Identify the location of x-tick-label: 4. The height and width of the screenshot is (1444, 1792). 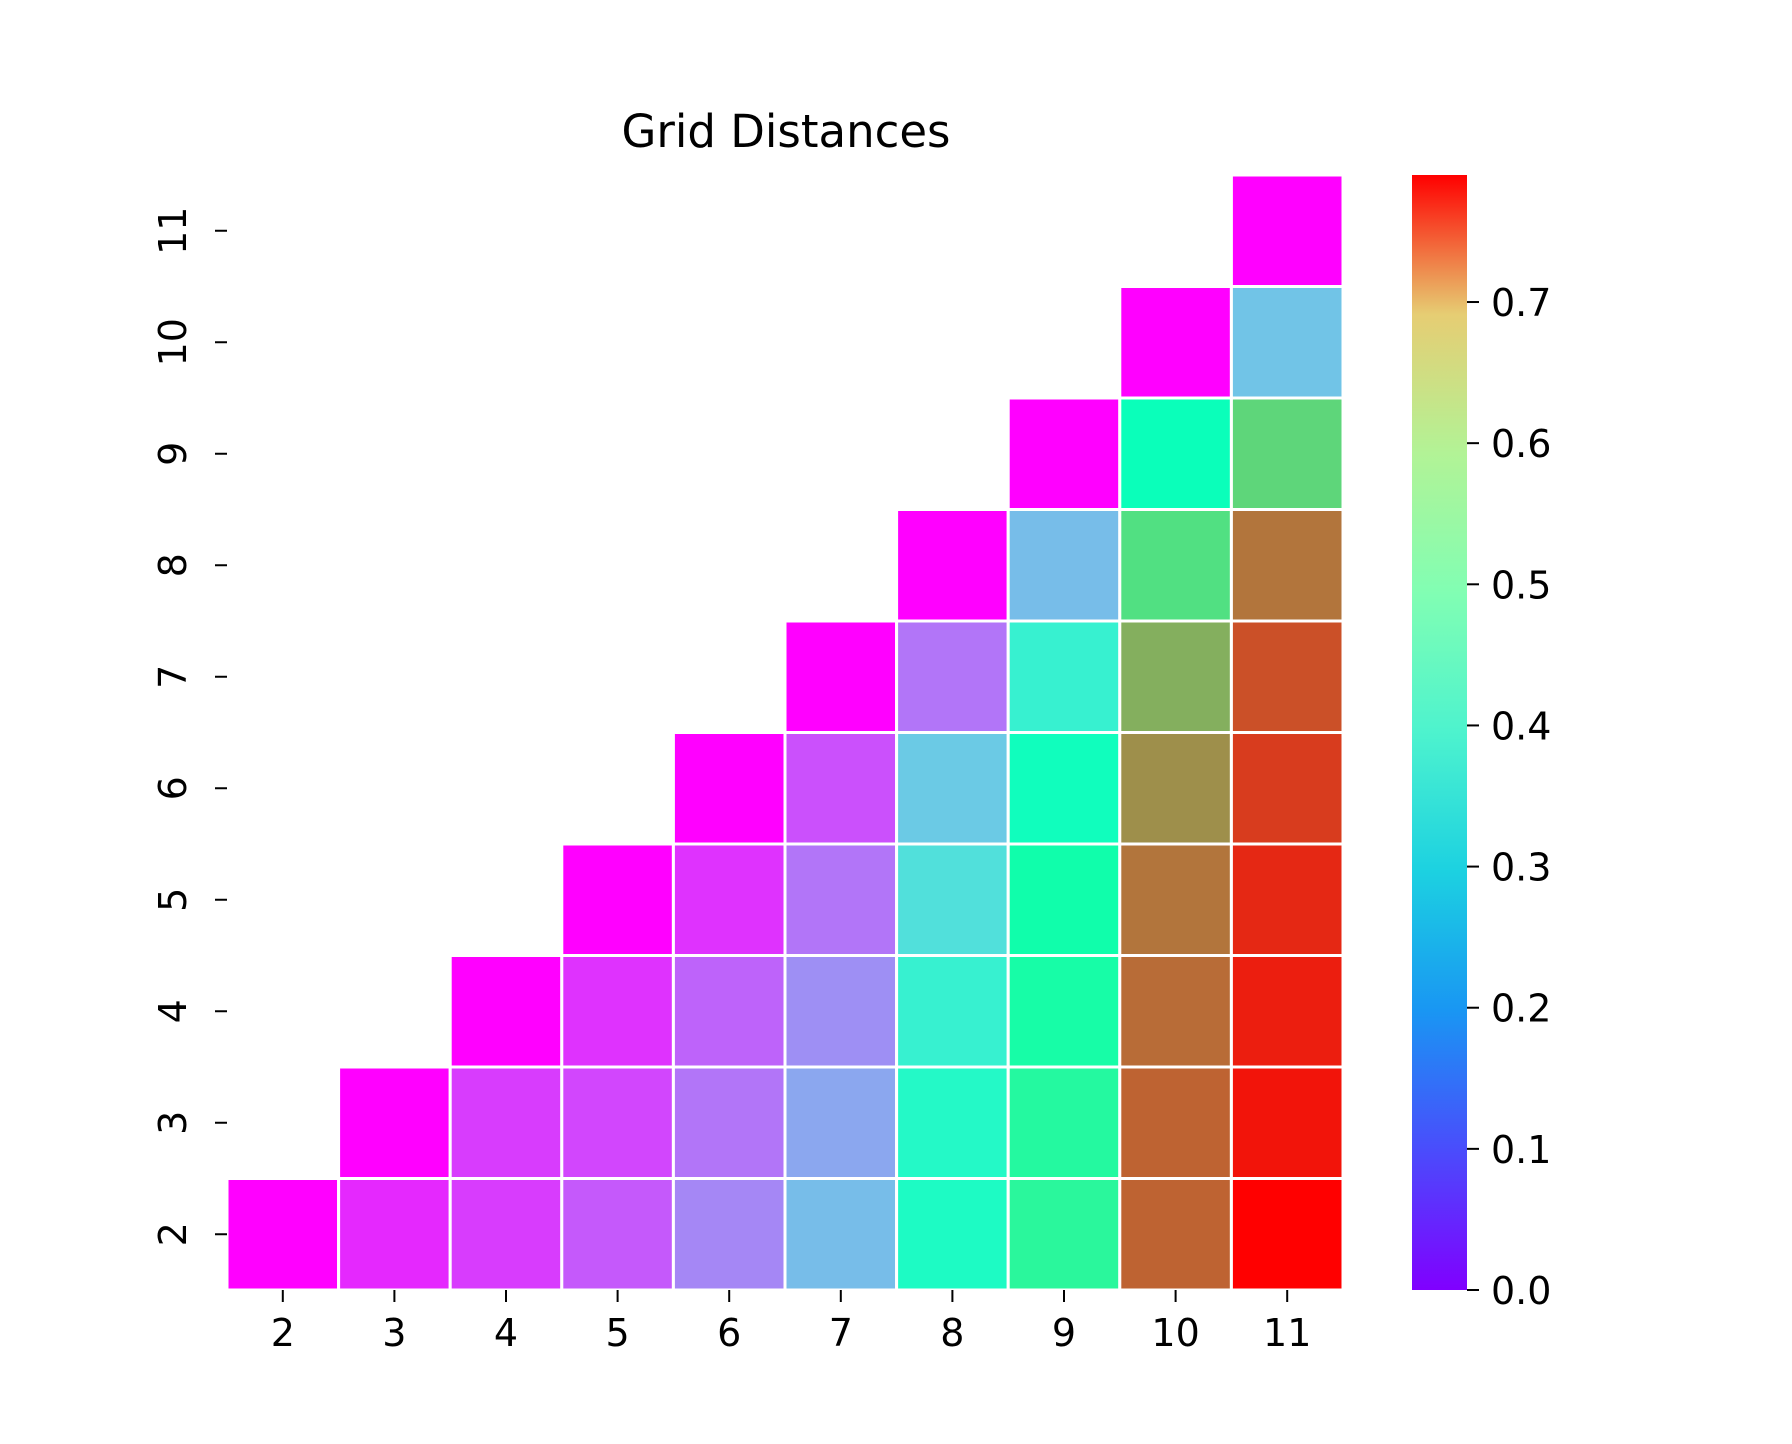
(506, 1333).